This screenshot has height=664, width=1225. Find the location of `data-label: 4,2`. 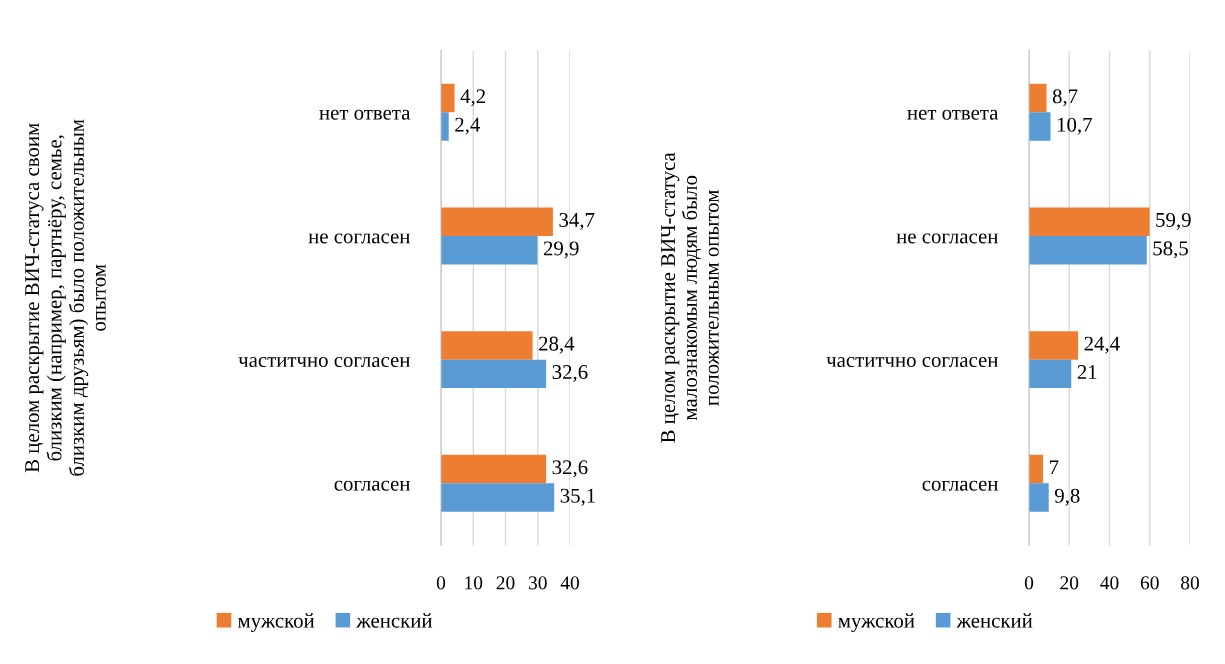

data-label: 4,2 is located at coordinates (472, 98).